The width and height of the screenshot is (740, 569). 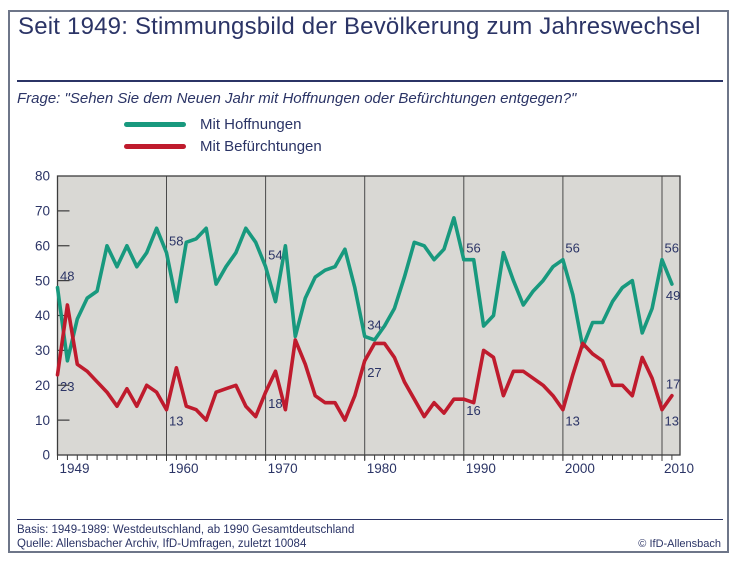 I want to click on y-tick-label: 60, so click(x=42, y=245).